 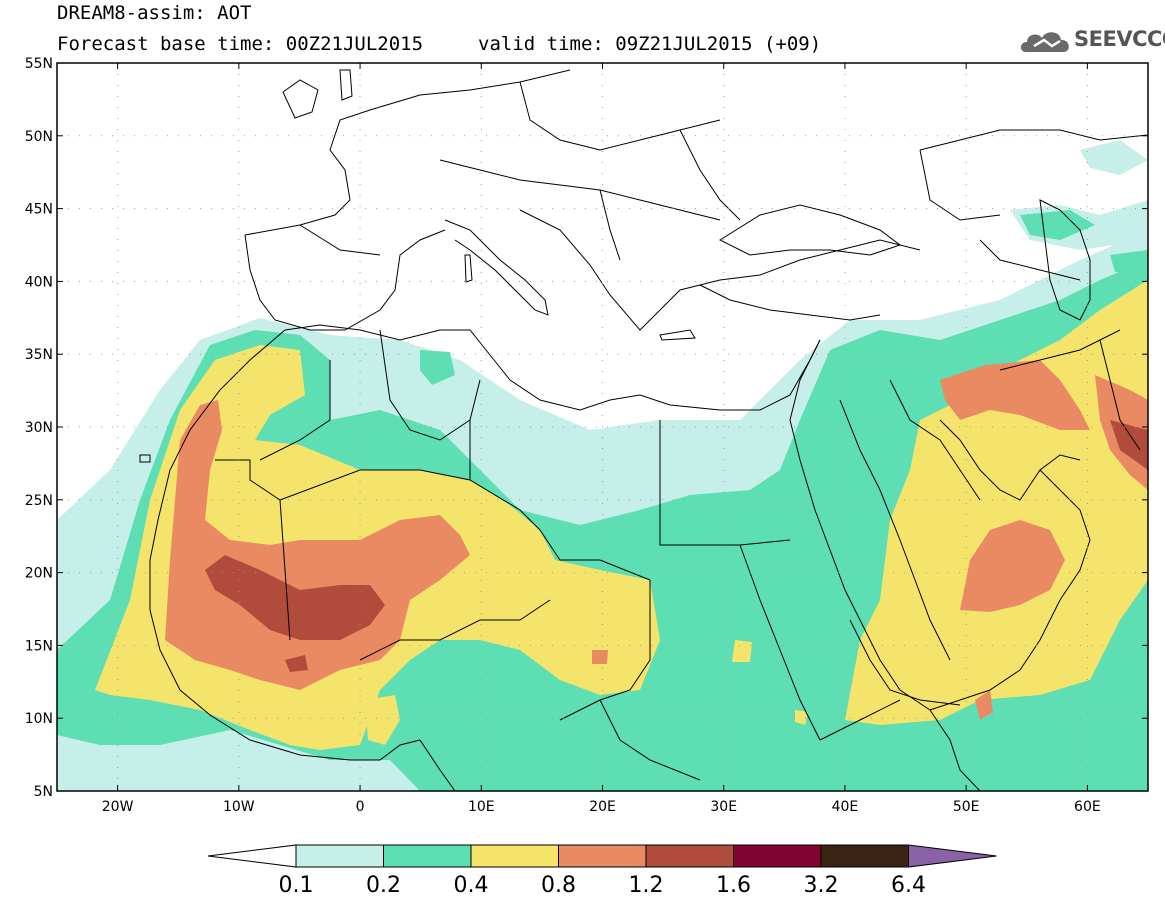 What do you see at coordinates (240, 44) in the screenshot?
I see `base-time: Forecast base time: 00Z21JUL2015` at bounding box center [240, 44].